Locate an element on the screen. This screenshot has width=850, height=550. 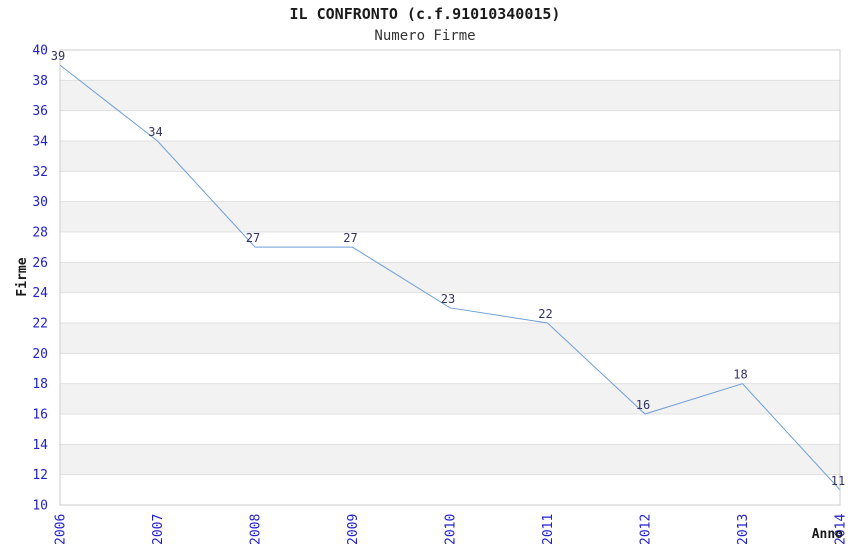
x-tick-label: 2008 is located at coordinates (256, 529).